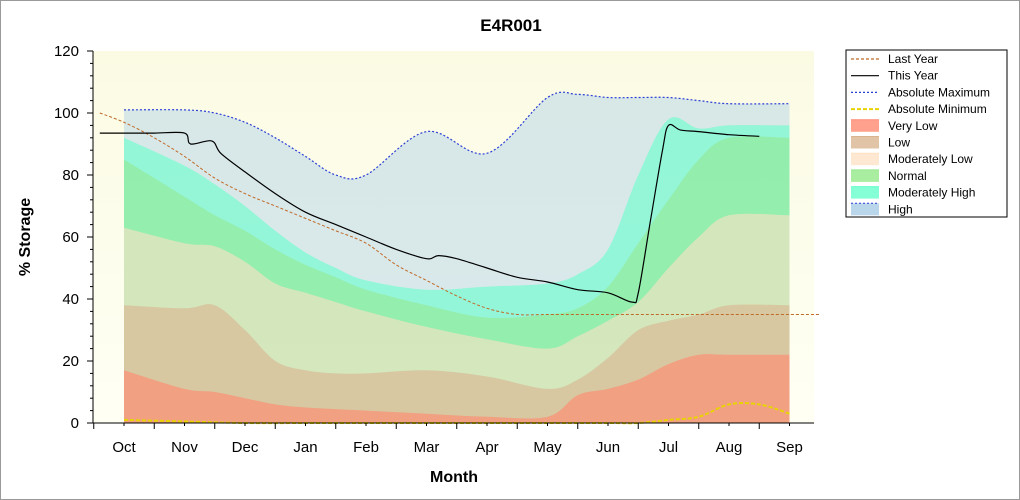  Describe the element at coordinates (865, 192) in the screenshot. I see `legend-swatch-moderately-high` at that location.